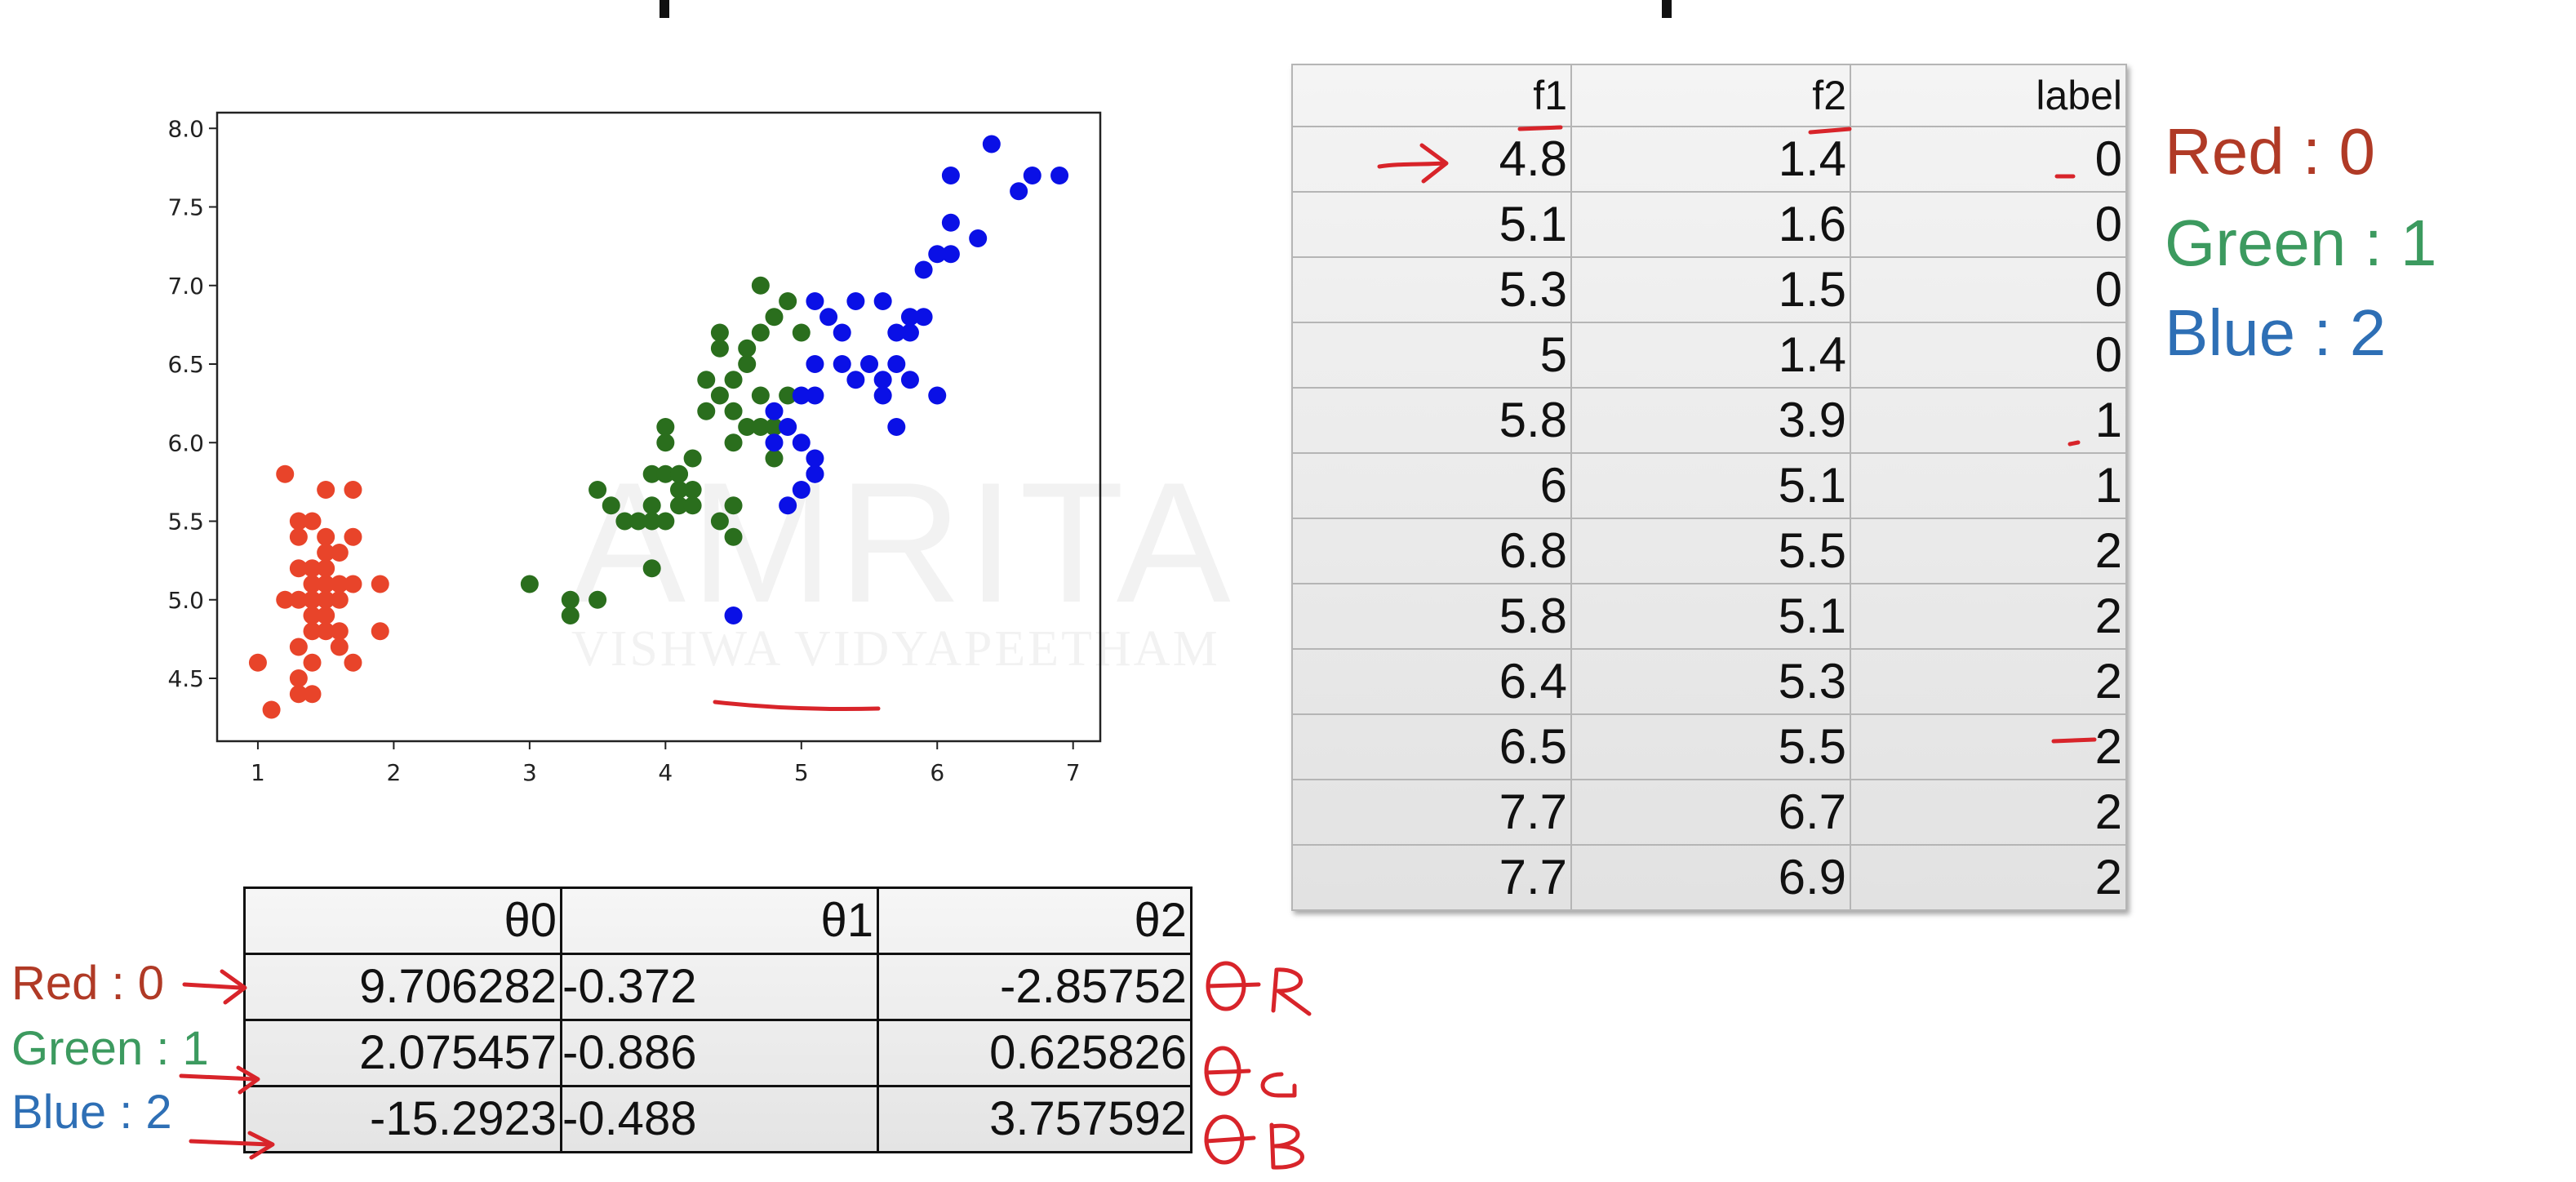  I want to click on cell-f2: 1.4, so click(1710, 356).